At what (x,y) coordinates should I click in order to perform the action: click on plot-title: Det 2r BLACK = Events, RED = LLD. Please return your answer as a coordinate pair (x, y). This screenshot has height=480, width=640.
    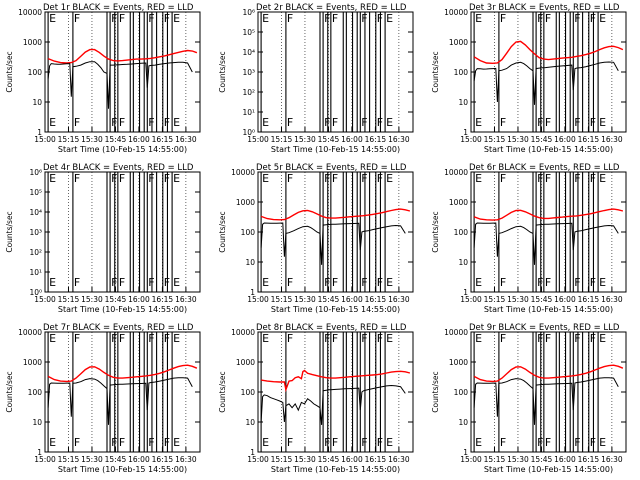
    Looking at the image, I should click on (331, 8).